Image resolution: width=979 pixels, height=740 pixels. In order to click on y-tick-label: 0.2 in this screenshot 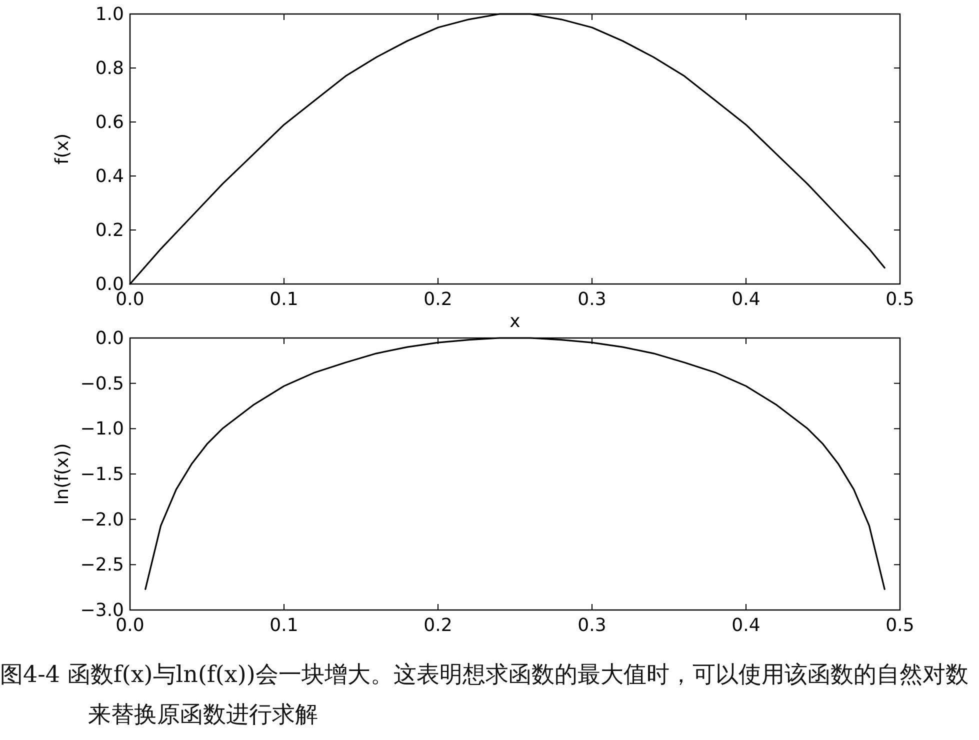, I will do `click(109, 230)`.